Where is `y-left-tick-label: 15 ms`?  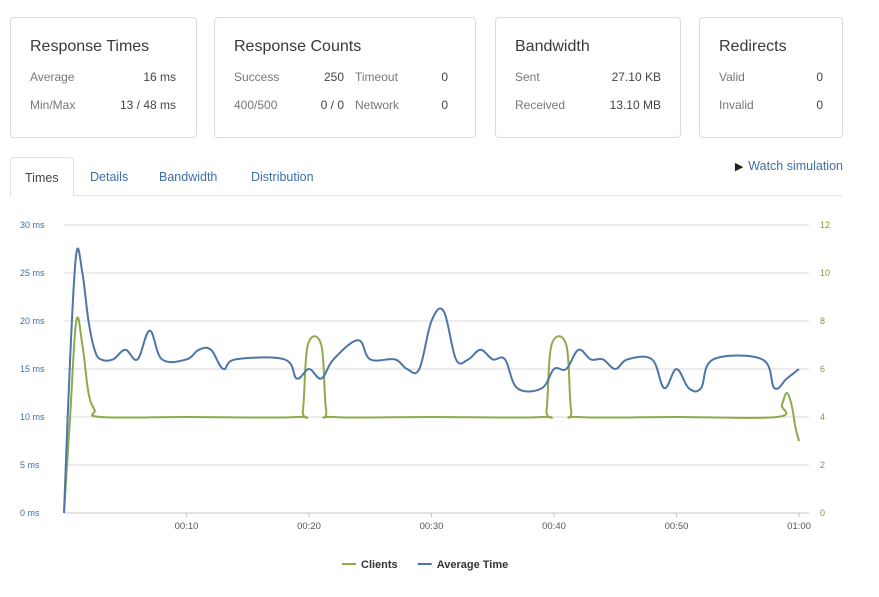 y-left-tick-label: 15 ms is located at coordinates (32, 369).